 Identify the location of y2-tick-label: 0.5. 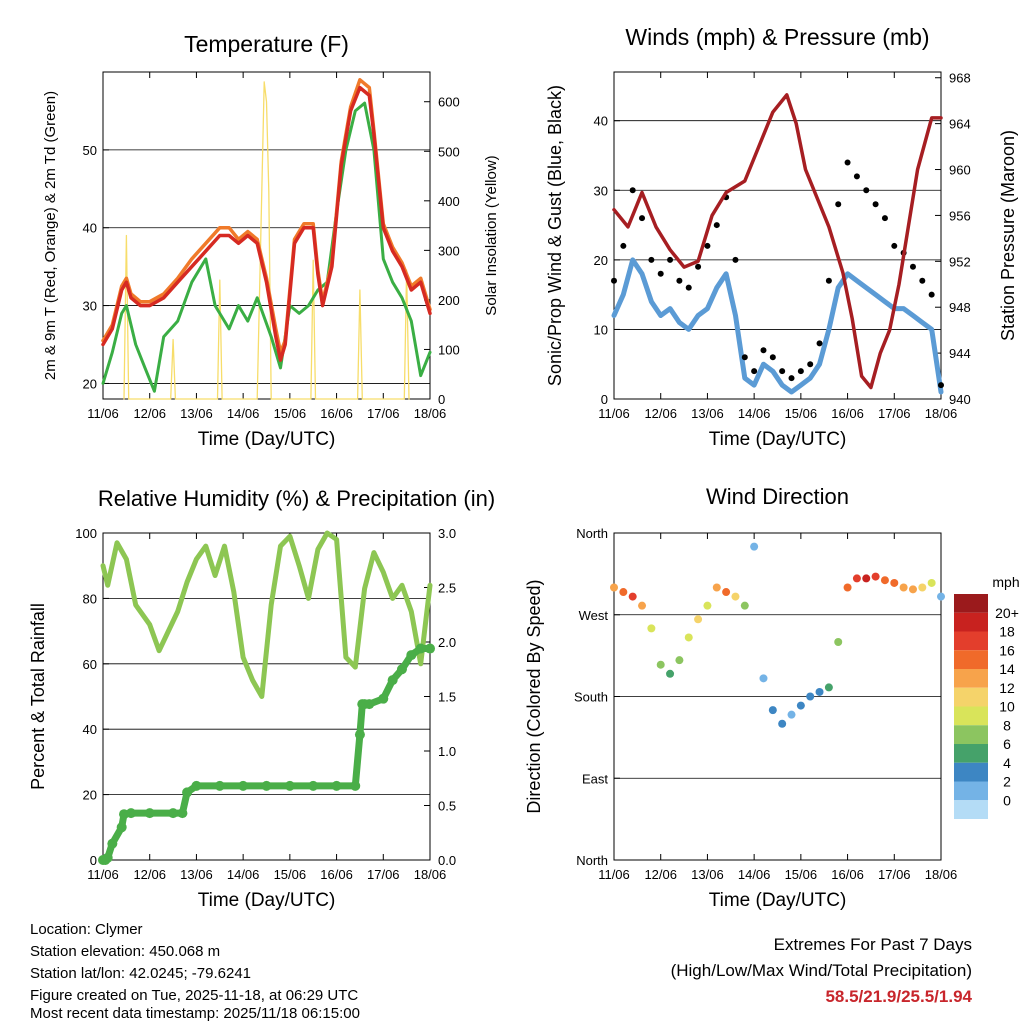
(447, 806).